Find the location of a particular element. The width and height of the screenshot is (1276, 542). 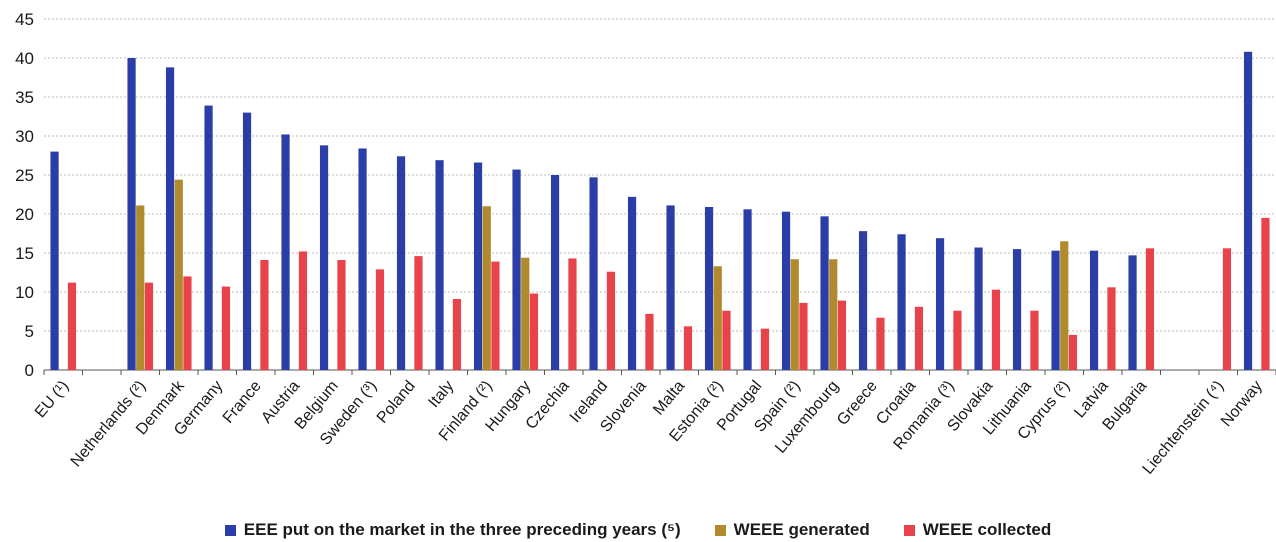

legend-label-weee-collected: WEEE collected is located at coordinates (987, 529).